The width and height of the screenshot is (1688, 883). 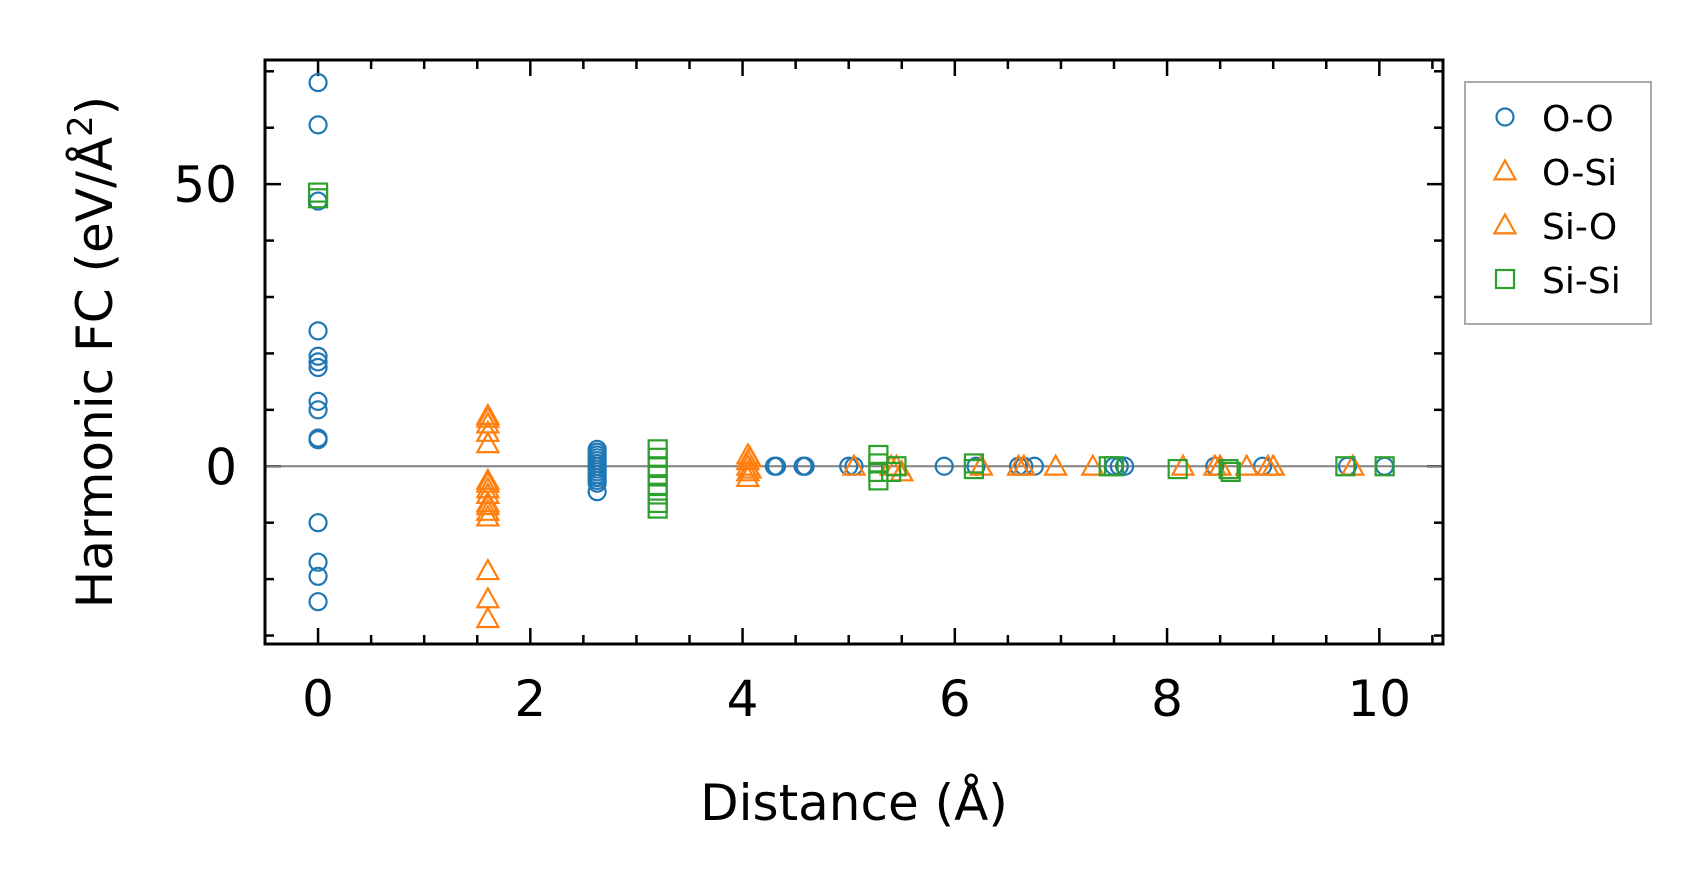 What do you see at coordinates (1578, 119) in the screenshot?
I see `legend-label: O-O` at bounding box center [1578, 119].